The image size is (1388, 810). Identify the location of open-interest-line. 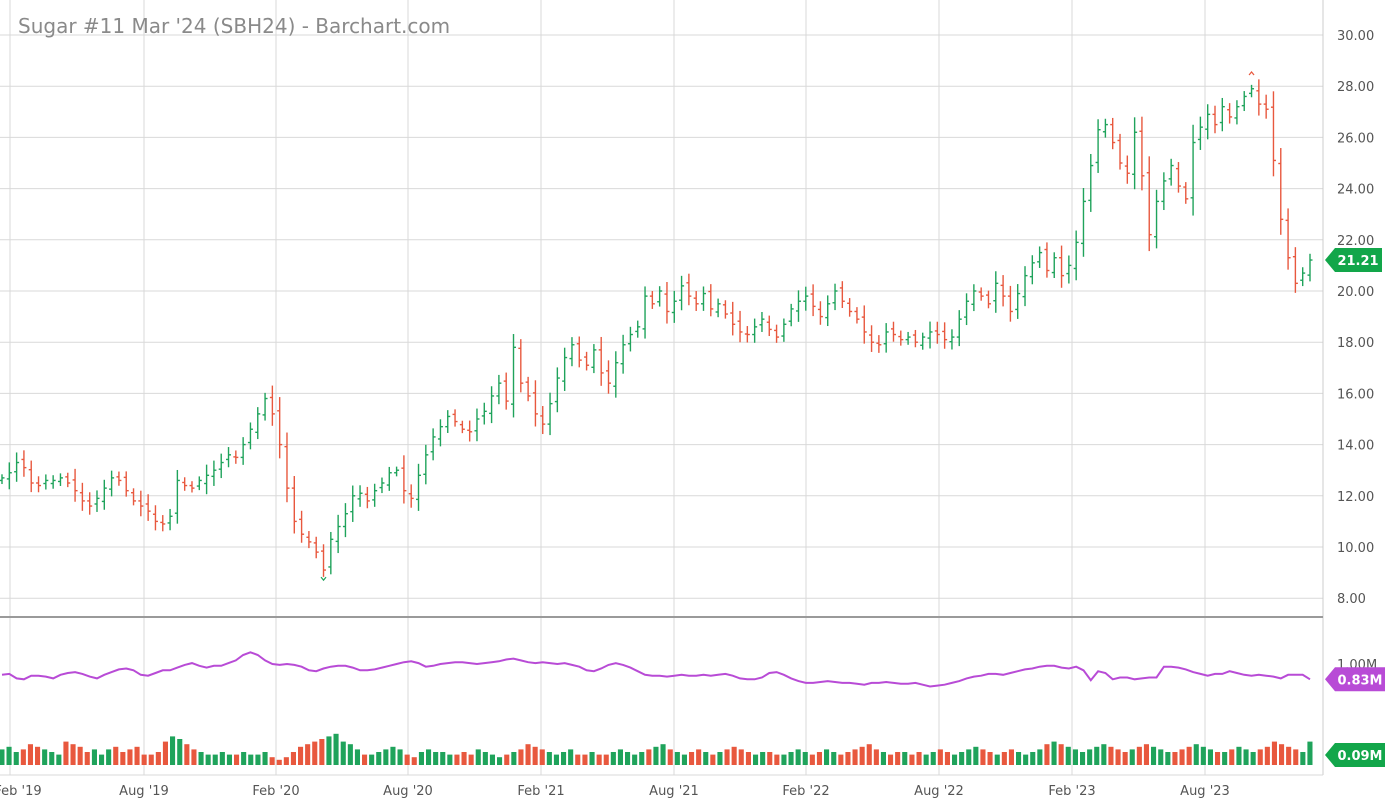
(656, 669).